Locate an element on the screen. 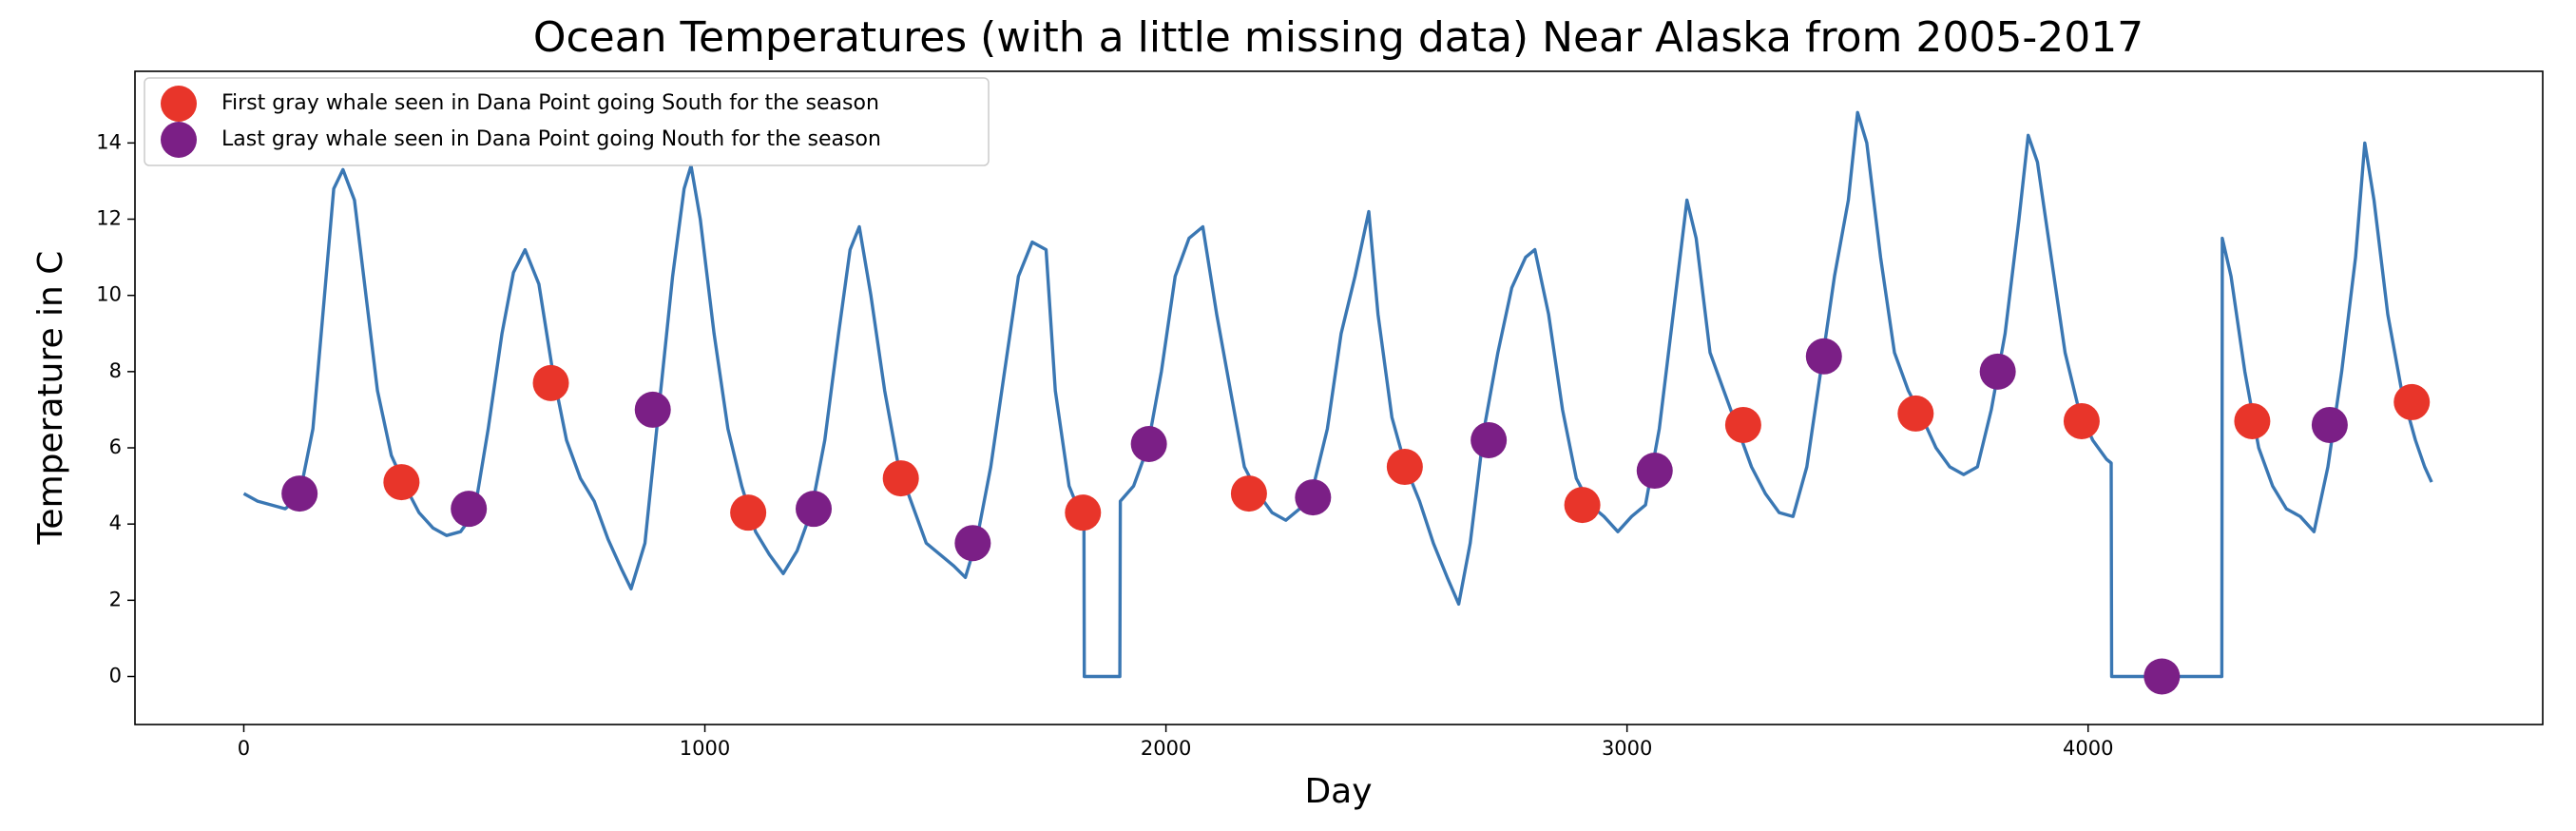 This screenshot has height=831, width=2576. x-axis-label: Day is located at coordinates (1338, 791).